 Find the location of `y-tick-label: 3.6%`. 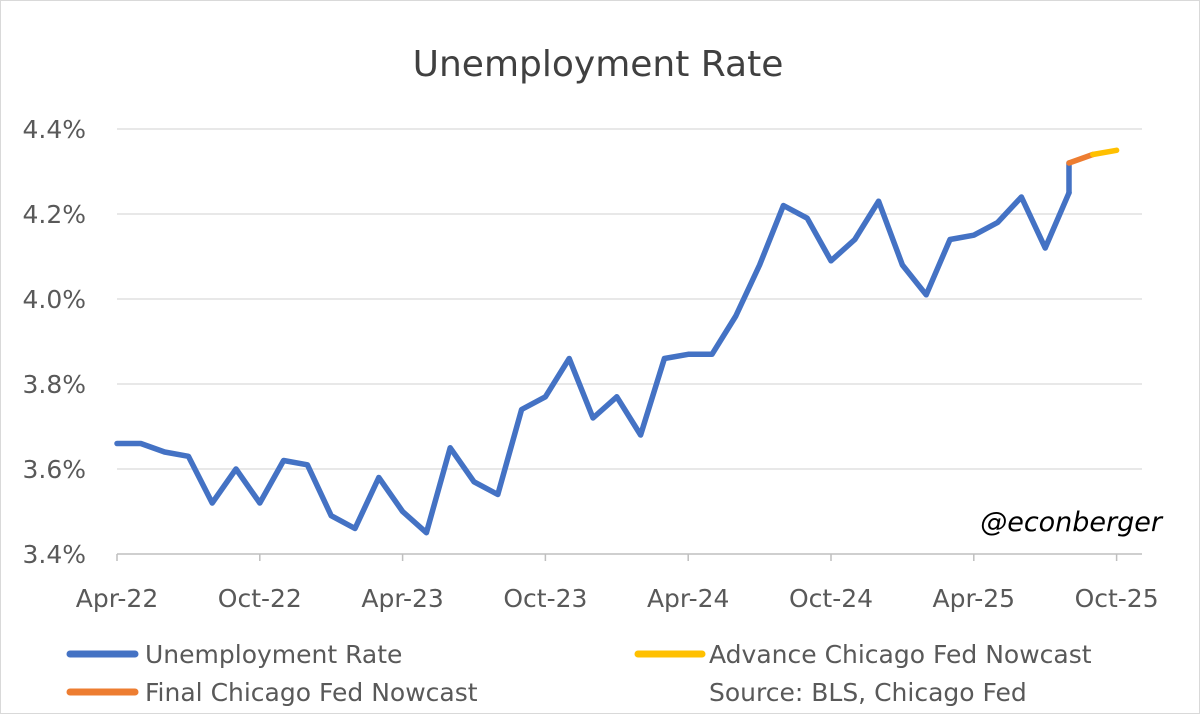

y-tick-label: 3.6% is located at coordinates (54, 469).